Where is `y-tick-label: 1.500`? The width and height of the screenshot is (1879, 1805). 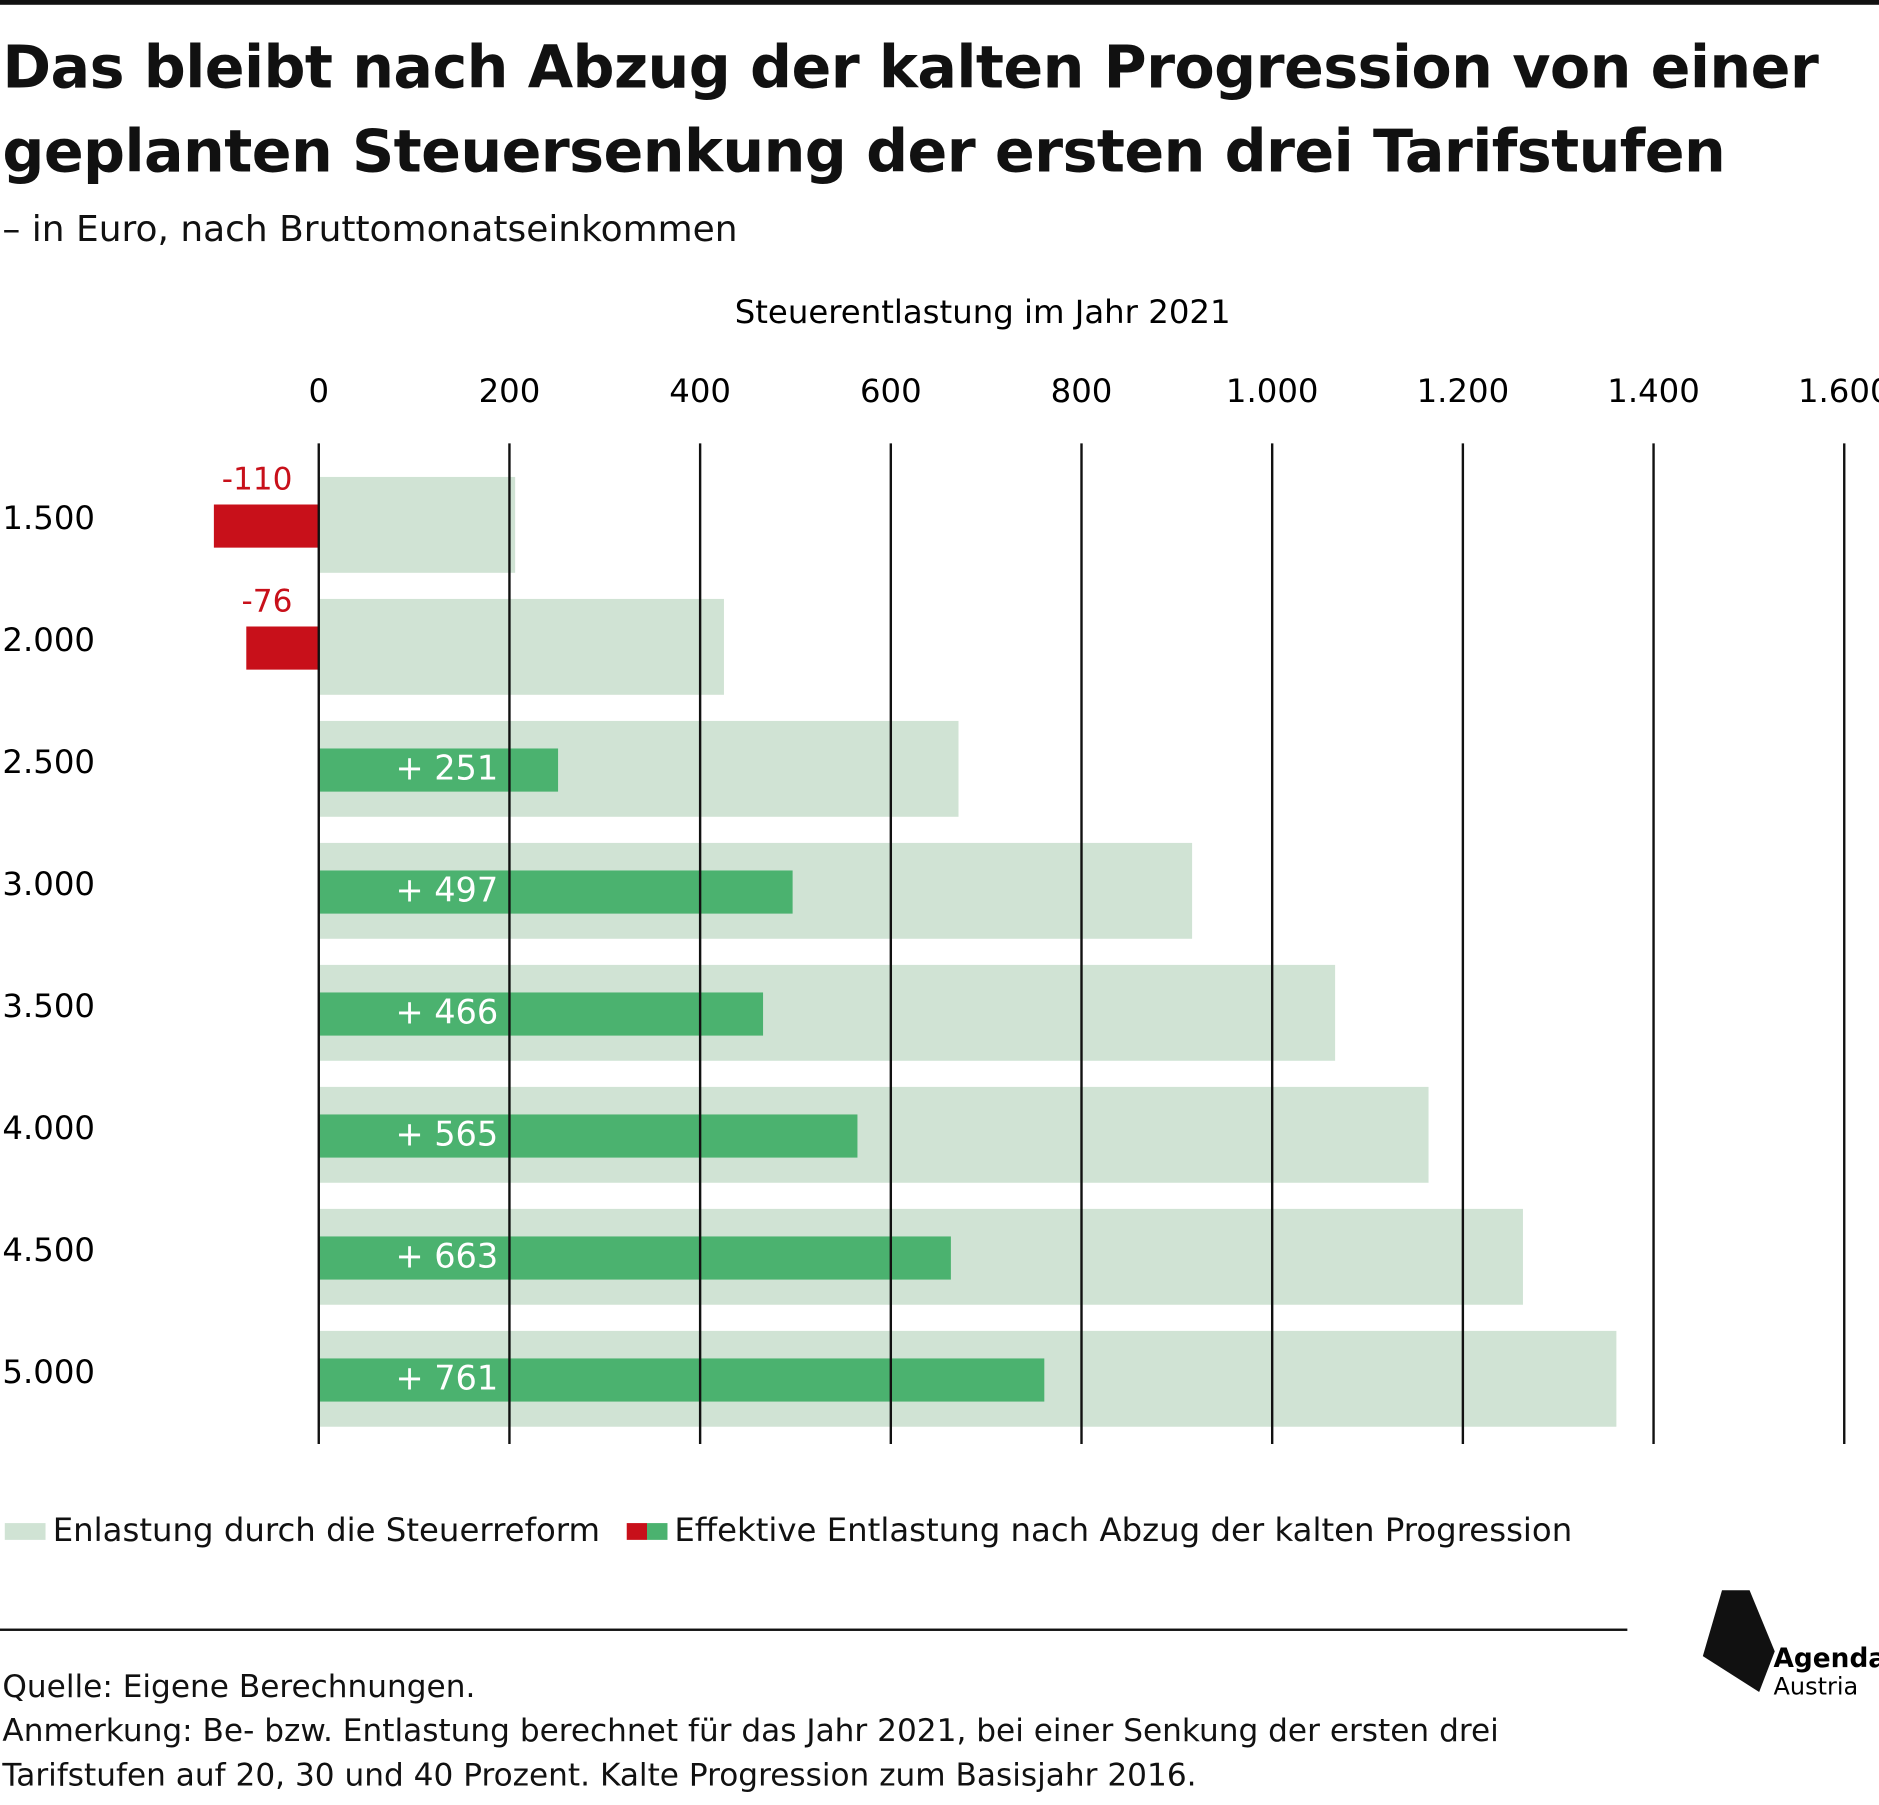 y-tick-label: 1.500 is located at coordinates (48, 518).